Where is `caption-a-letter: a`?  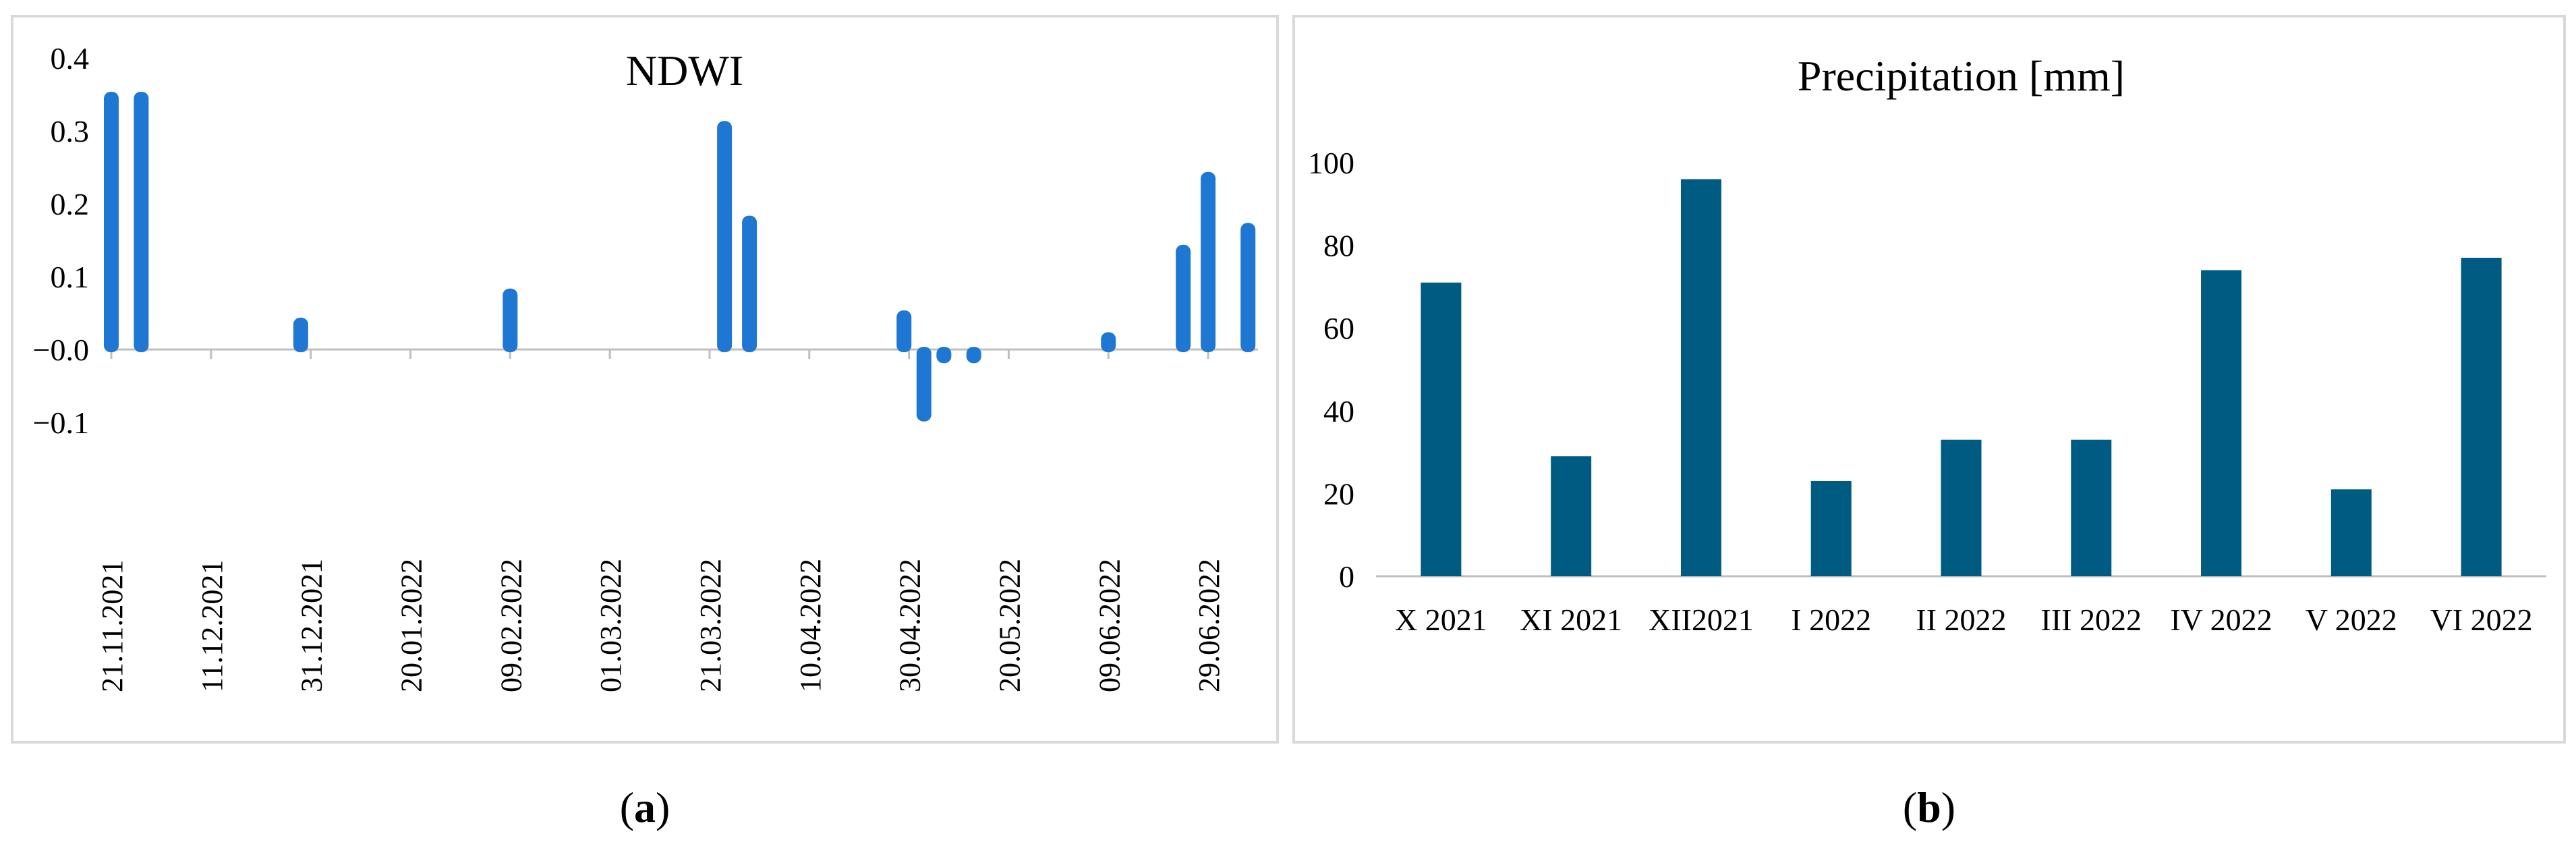 caption-a-letter: a is located at coordinates (645, 807).